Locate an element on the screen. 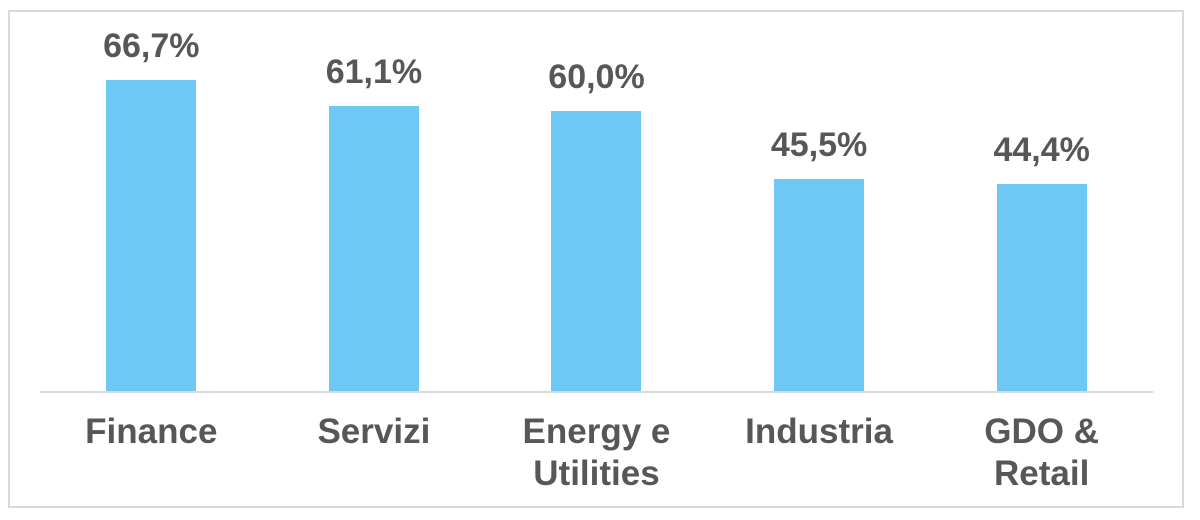 Image resolution: width=1200 pixels, height=520 pixels. category-label-gdo-retail: GDO & Retail is located at coordinates (1042, 452).